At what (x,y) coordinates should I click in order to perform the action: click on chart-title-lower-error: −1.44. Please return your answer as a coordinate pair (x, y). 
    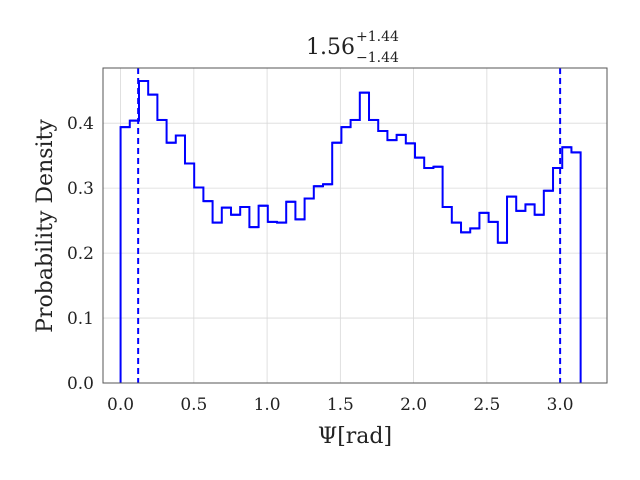
    Looking at the image, I should click on (377, 58).